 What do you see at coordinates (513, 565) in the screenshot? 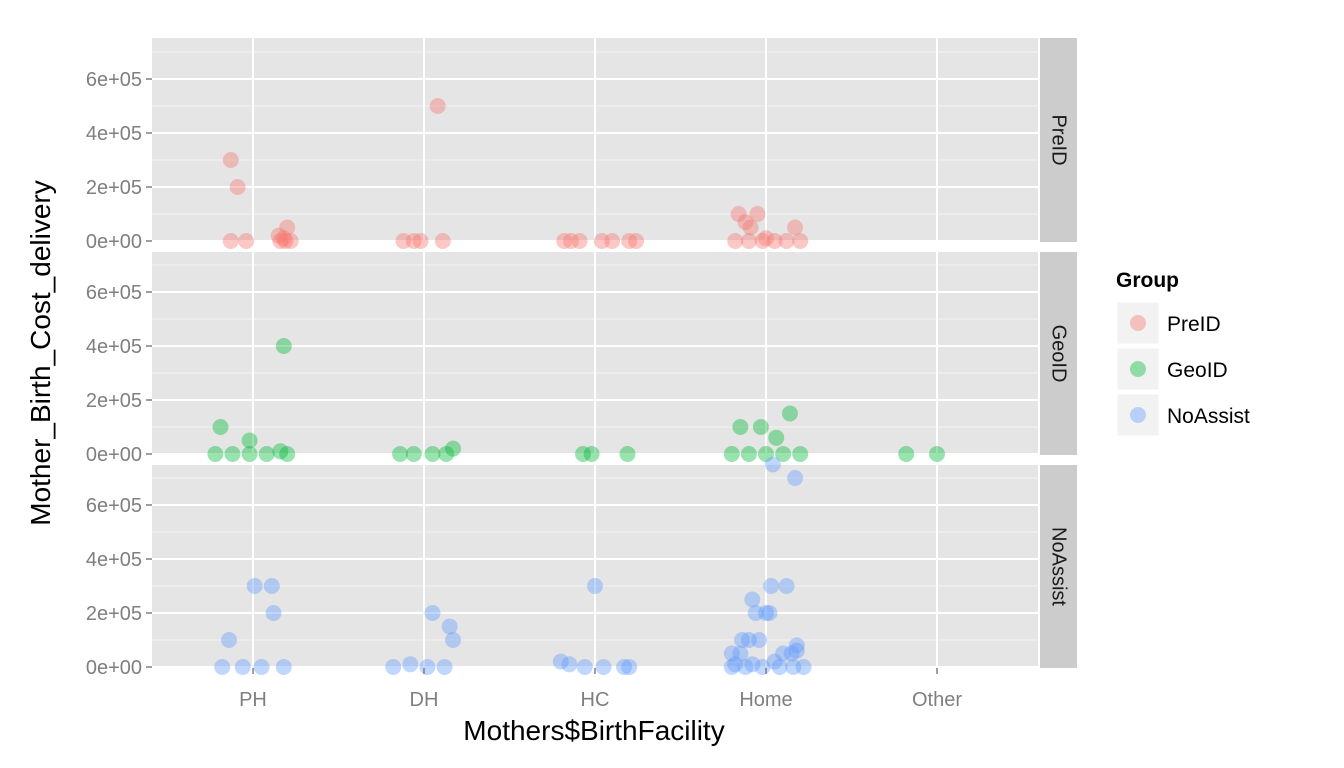
I see `series-noassist` at bounding box center [513, 565].